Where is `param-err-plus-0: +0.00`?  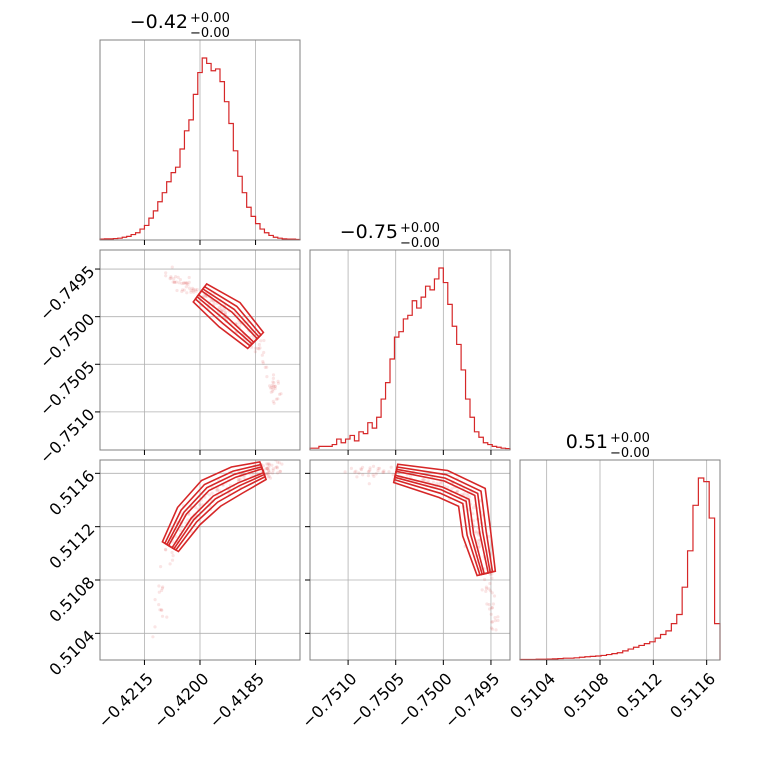 param-err-plus-0: +0.00 is located at coordinates (210, 18).